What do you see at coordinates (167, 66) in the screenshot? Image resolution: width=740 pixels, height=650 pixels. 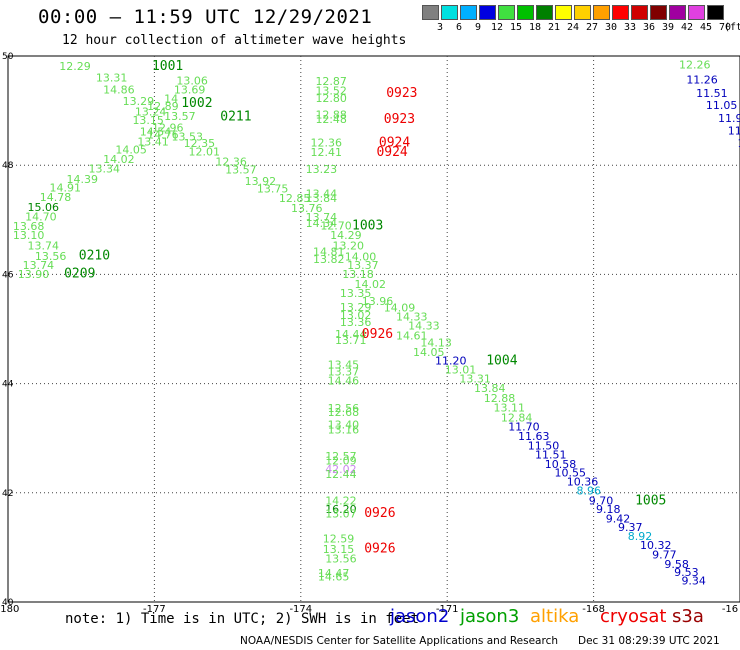 I see `time-label: 1001` at bounding box center [167, 66].